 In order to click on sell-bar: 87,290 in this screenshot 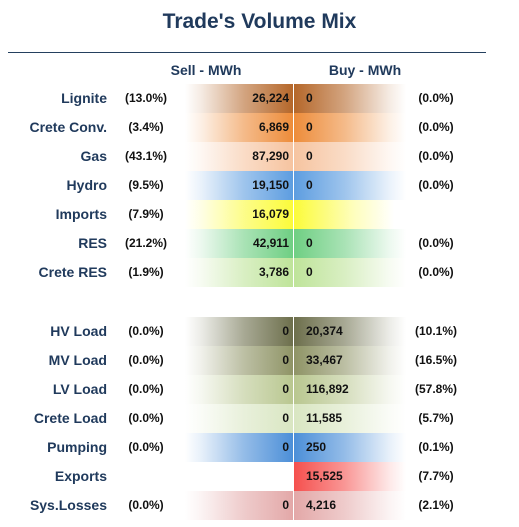, I will do `click(239, 156)`.